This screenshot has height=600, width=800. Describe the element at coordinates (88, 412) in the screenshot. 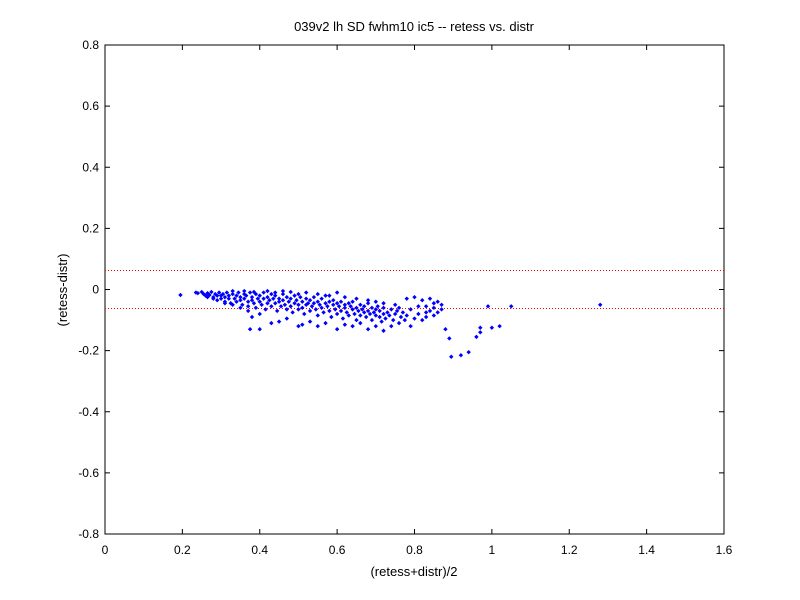

I see `y-tick-label: -0.4` at that location.